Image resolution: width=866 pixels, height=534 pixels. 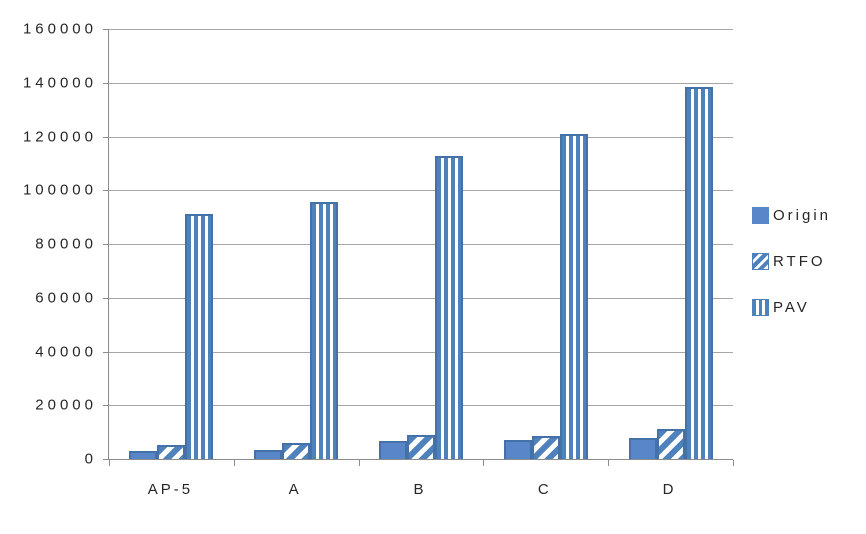 What do you see at coordinates (66, 298) in the screenshot?
I see `y-axis-tick-label: 60000` at bounding box center [66, 298].